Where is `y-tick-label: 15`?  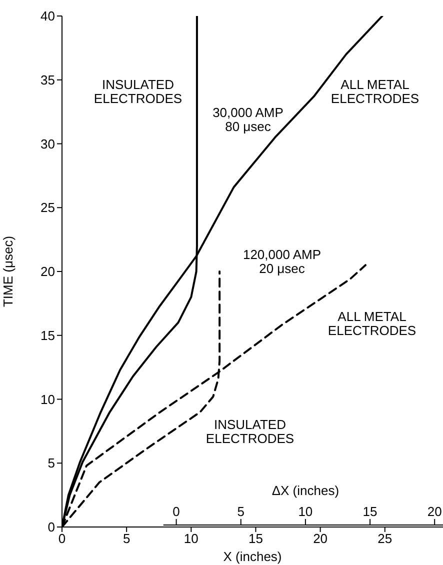 y-tick-label: 15 is located at coordinates (47, 335).